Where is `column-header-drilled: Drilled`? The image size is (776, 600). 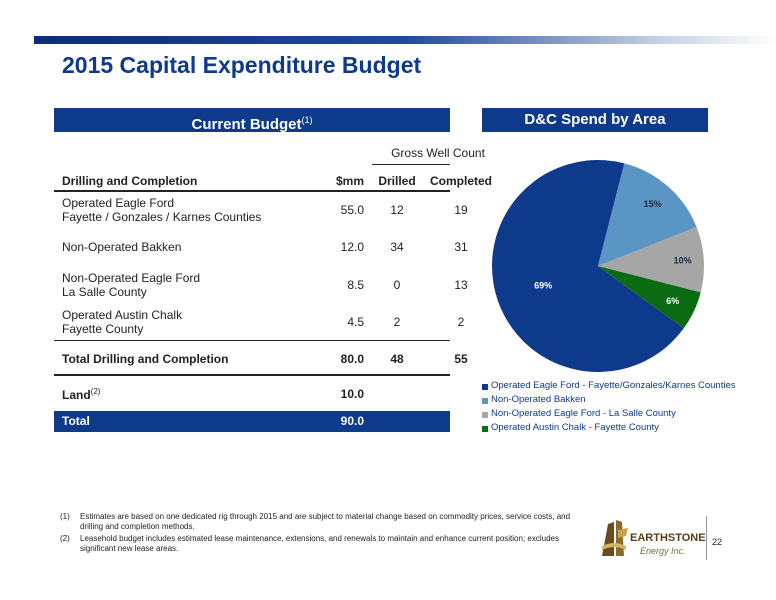
column-header-drilled: Drilled is located at coordinates (397, 181).